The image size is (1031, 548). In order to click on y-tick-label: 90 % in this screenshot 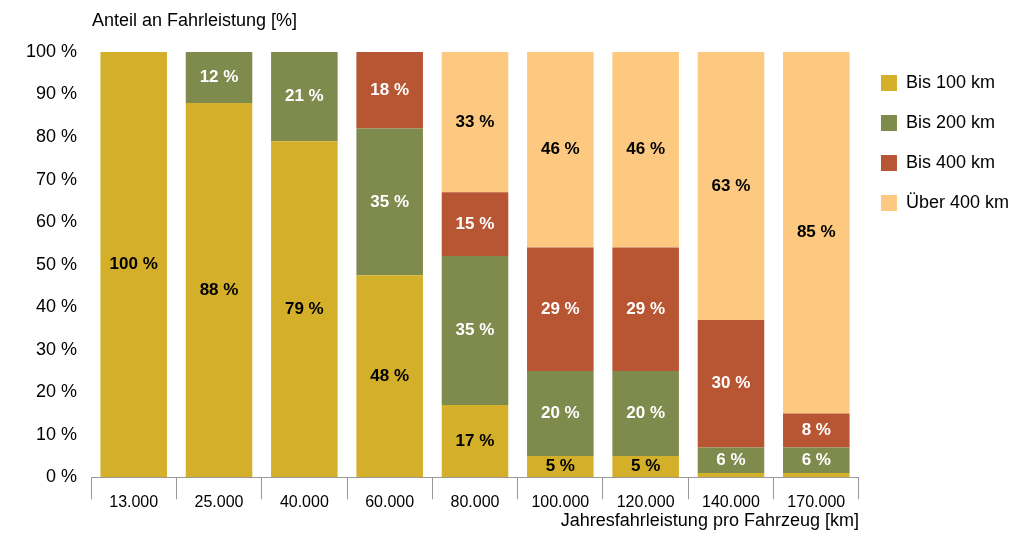, I will do `click(57, 93)`.